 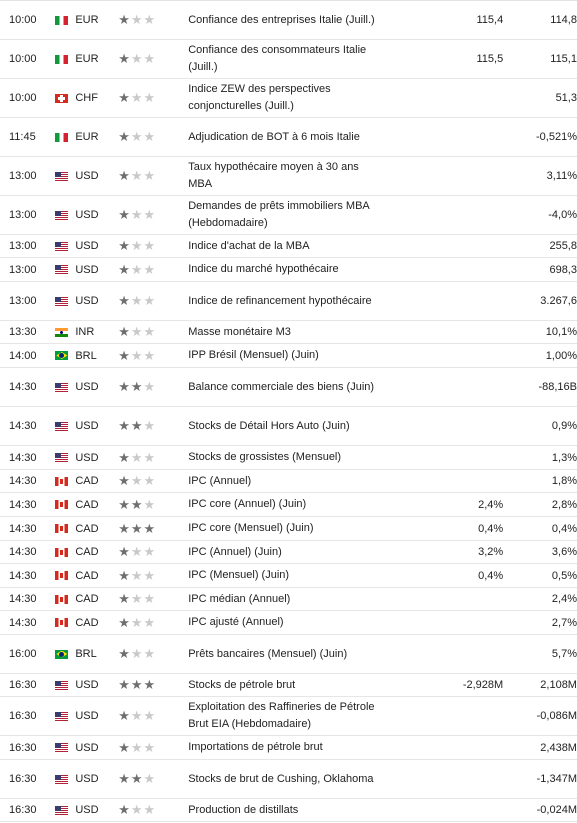 What do you see at coordinates (87, 20) in the screenshot?
I see `currency-code: EUR` at bounding box center [87, 20].